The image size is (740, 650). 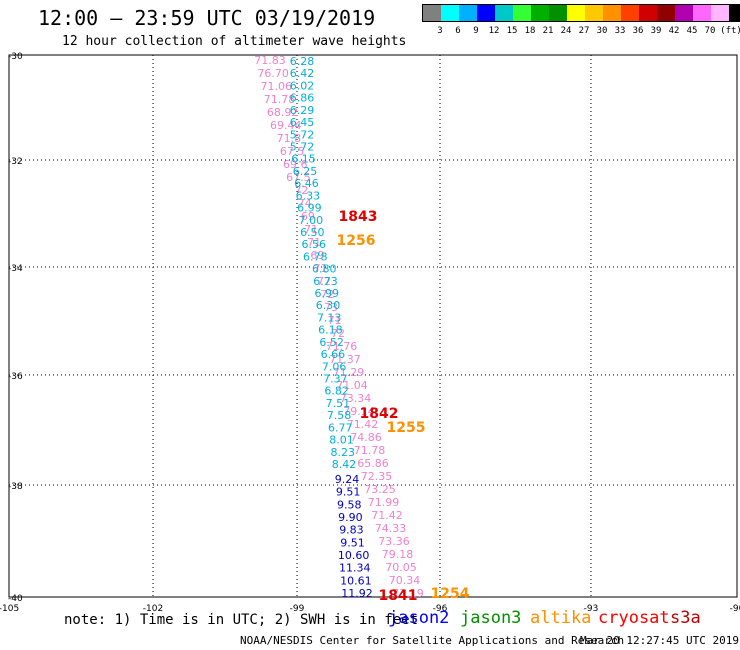 I want to click on blue-track-value: 9.51, so click(x=352, y=542).